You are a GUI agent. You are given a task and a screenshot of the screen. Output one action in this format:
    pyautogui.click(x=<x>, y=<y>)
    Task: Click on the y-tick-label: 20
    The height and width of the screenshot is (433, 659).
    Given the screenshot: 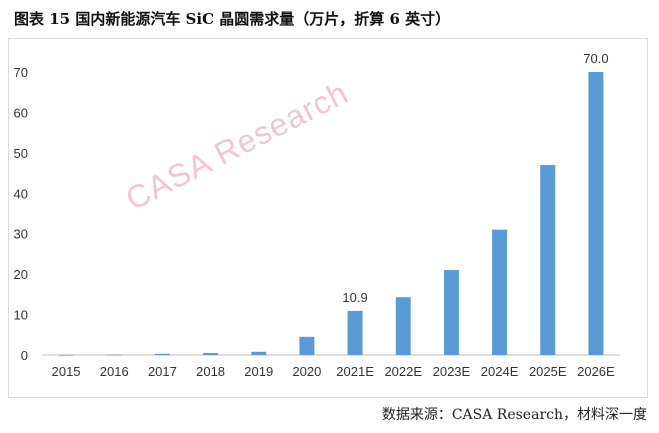 What is the action you would take?
    pyautogui.click(x=21, y=274)
    